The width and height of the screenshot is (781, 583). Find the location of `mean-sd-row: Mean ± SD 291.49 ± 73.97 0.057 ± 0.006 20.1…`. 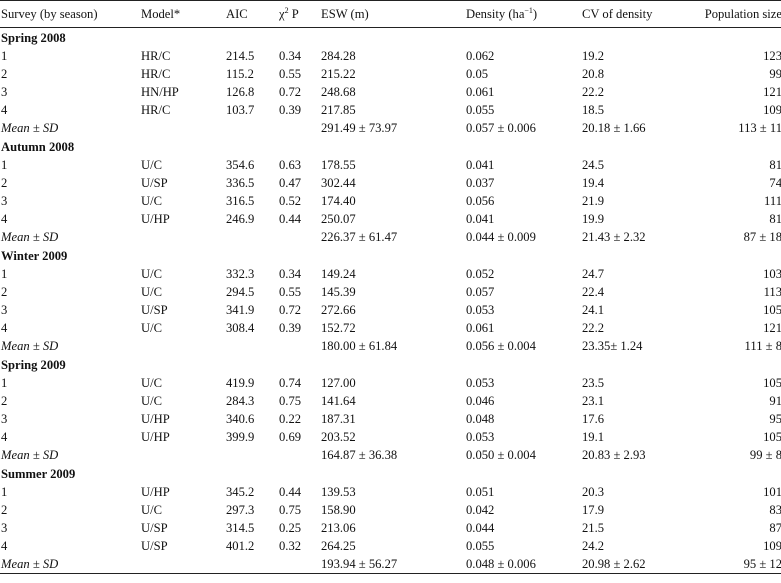

mean-sd-row: Mean ± SD 291.49 ± 73.97 0.057 ± 0.006 20.1… is located at coordinates (390, 128).